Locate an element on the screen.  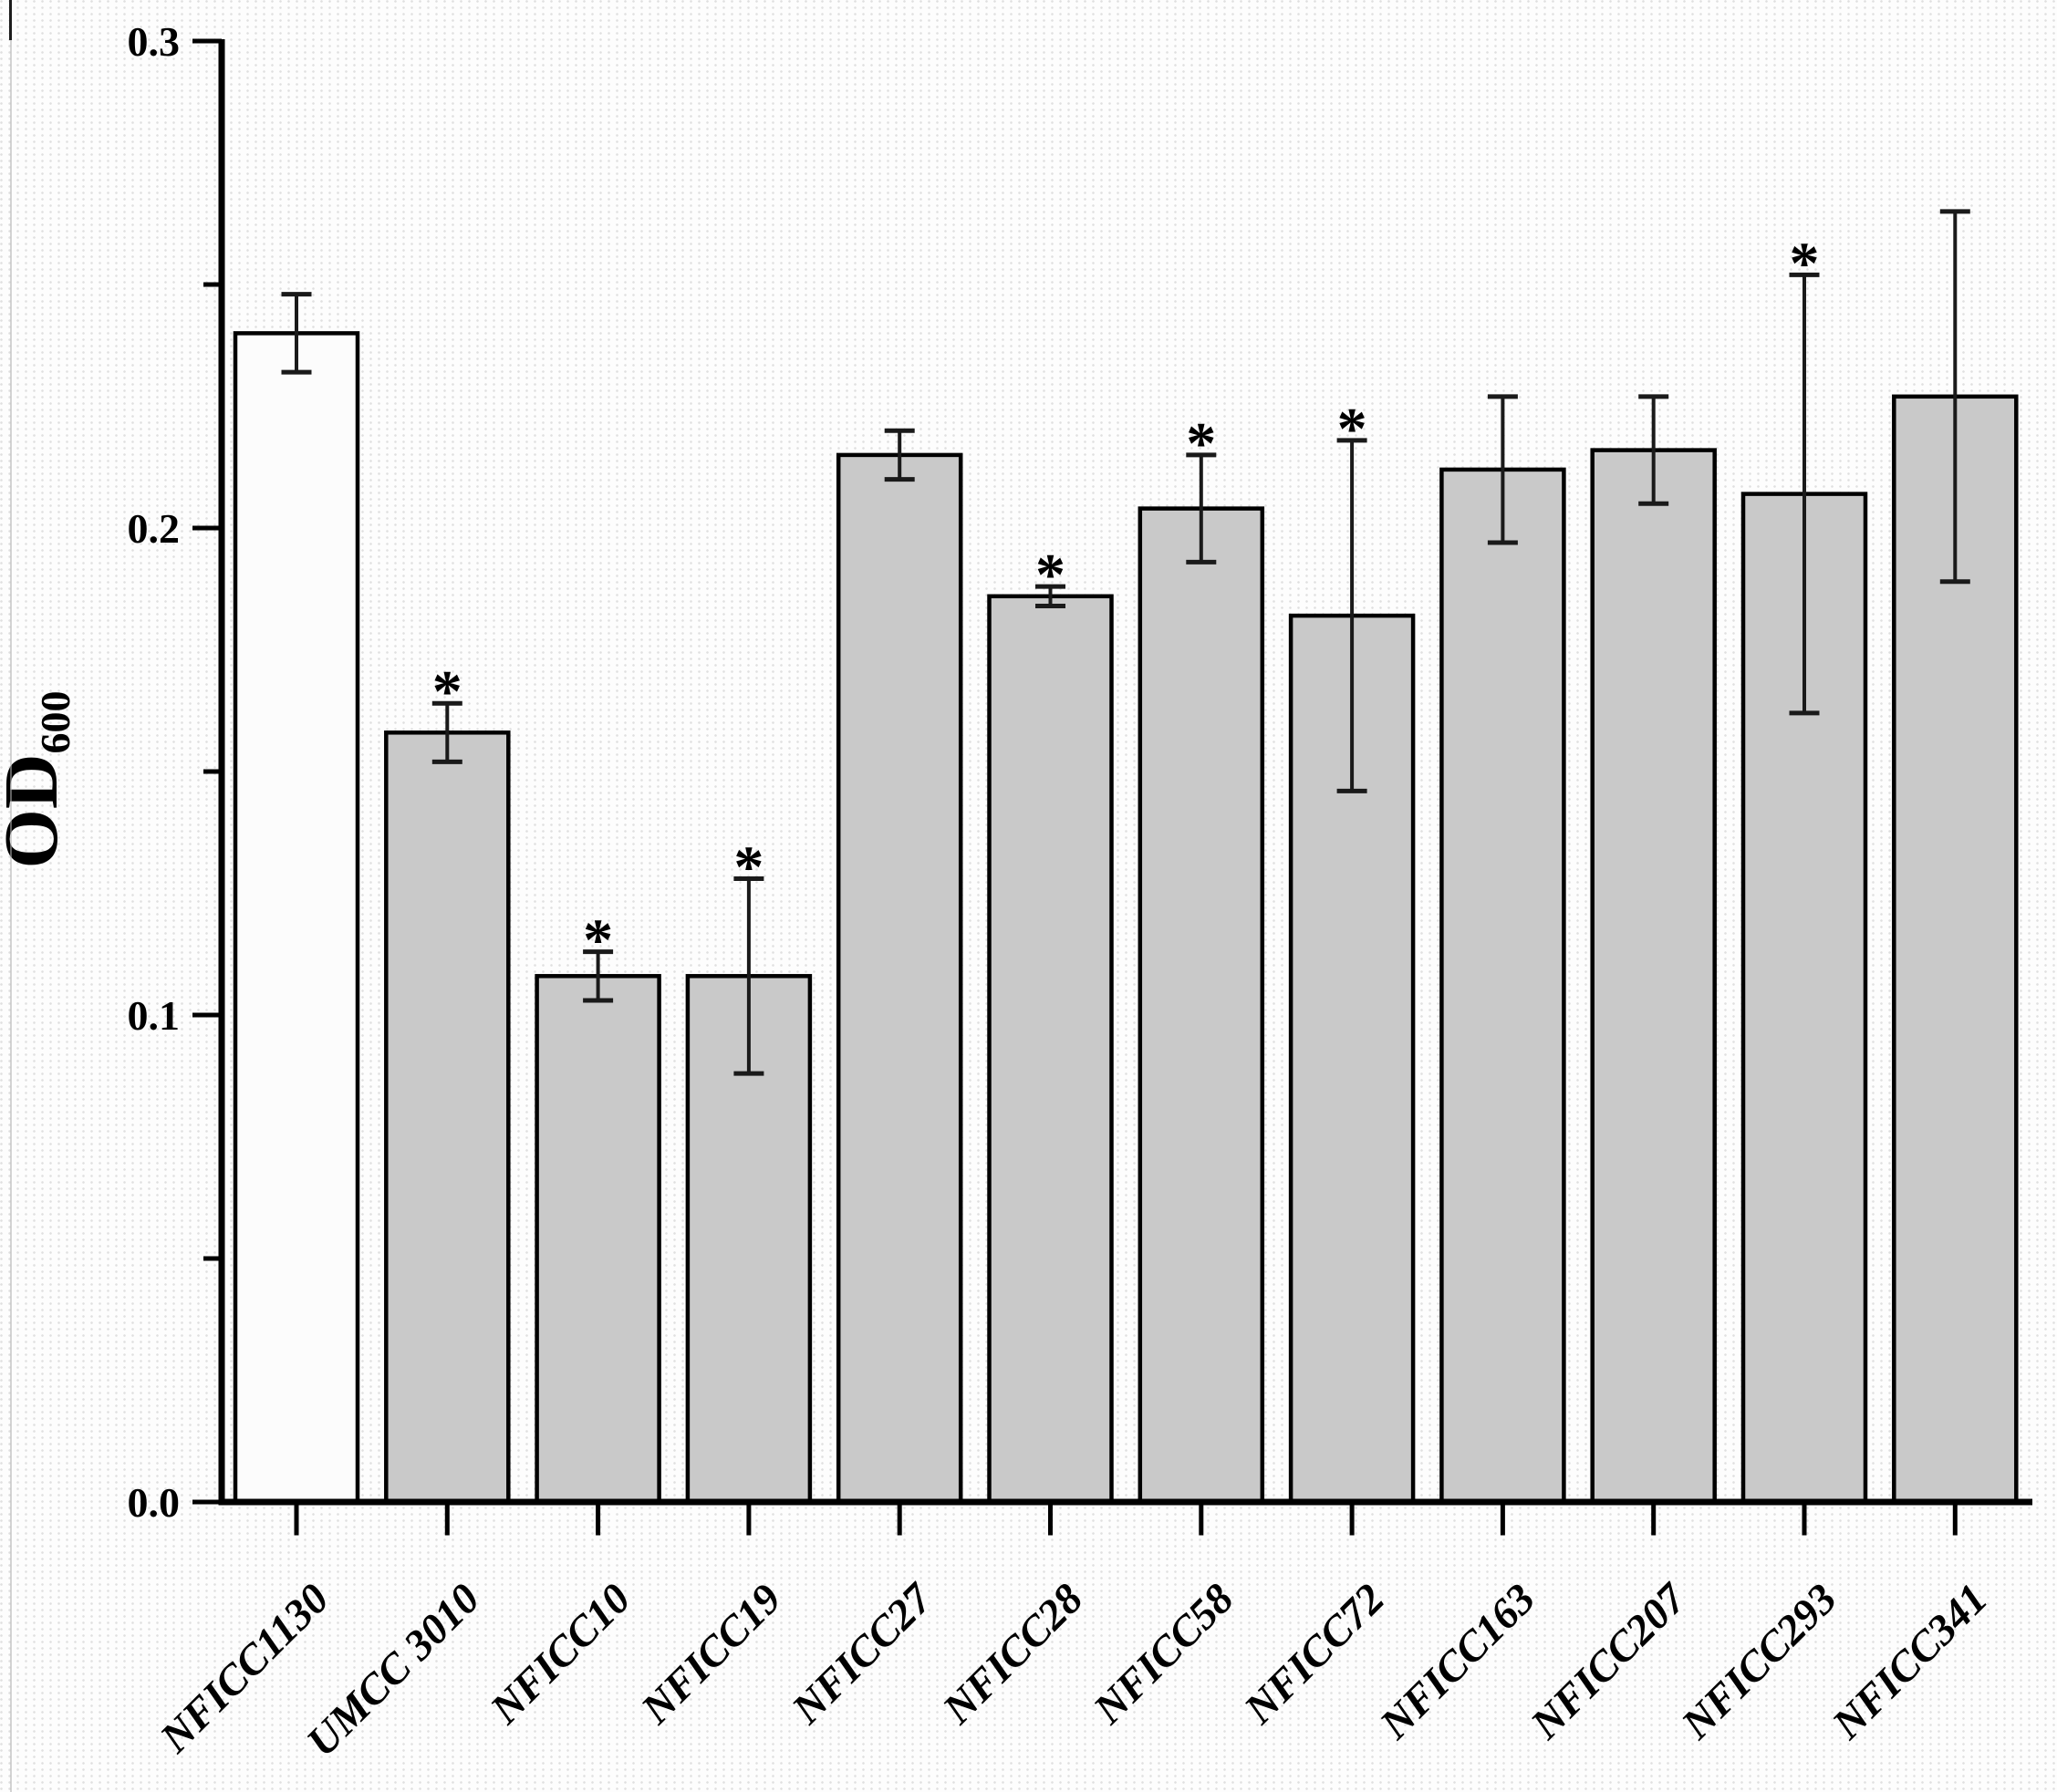
y-tick-label-0.1: 0.1 is located at coordinates (154, 1016).